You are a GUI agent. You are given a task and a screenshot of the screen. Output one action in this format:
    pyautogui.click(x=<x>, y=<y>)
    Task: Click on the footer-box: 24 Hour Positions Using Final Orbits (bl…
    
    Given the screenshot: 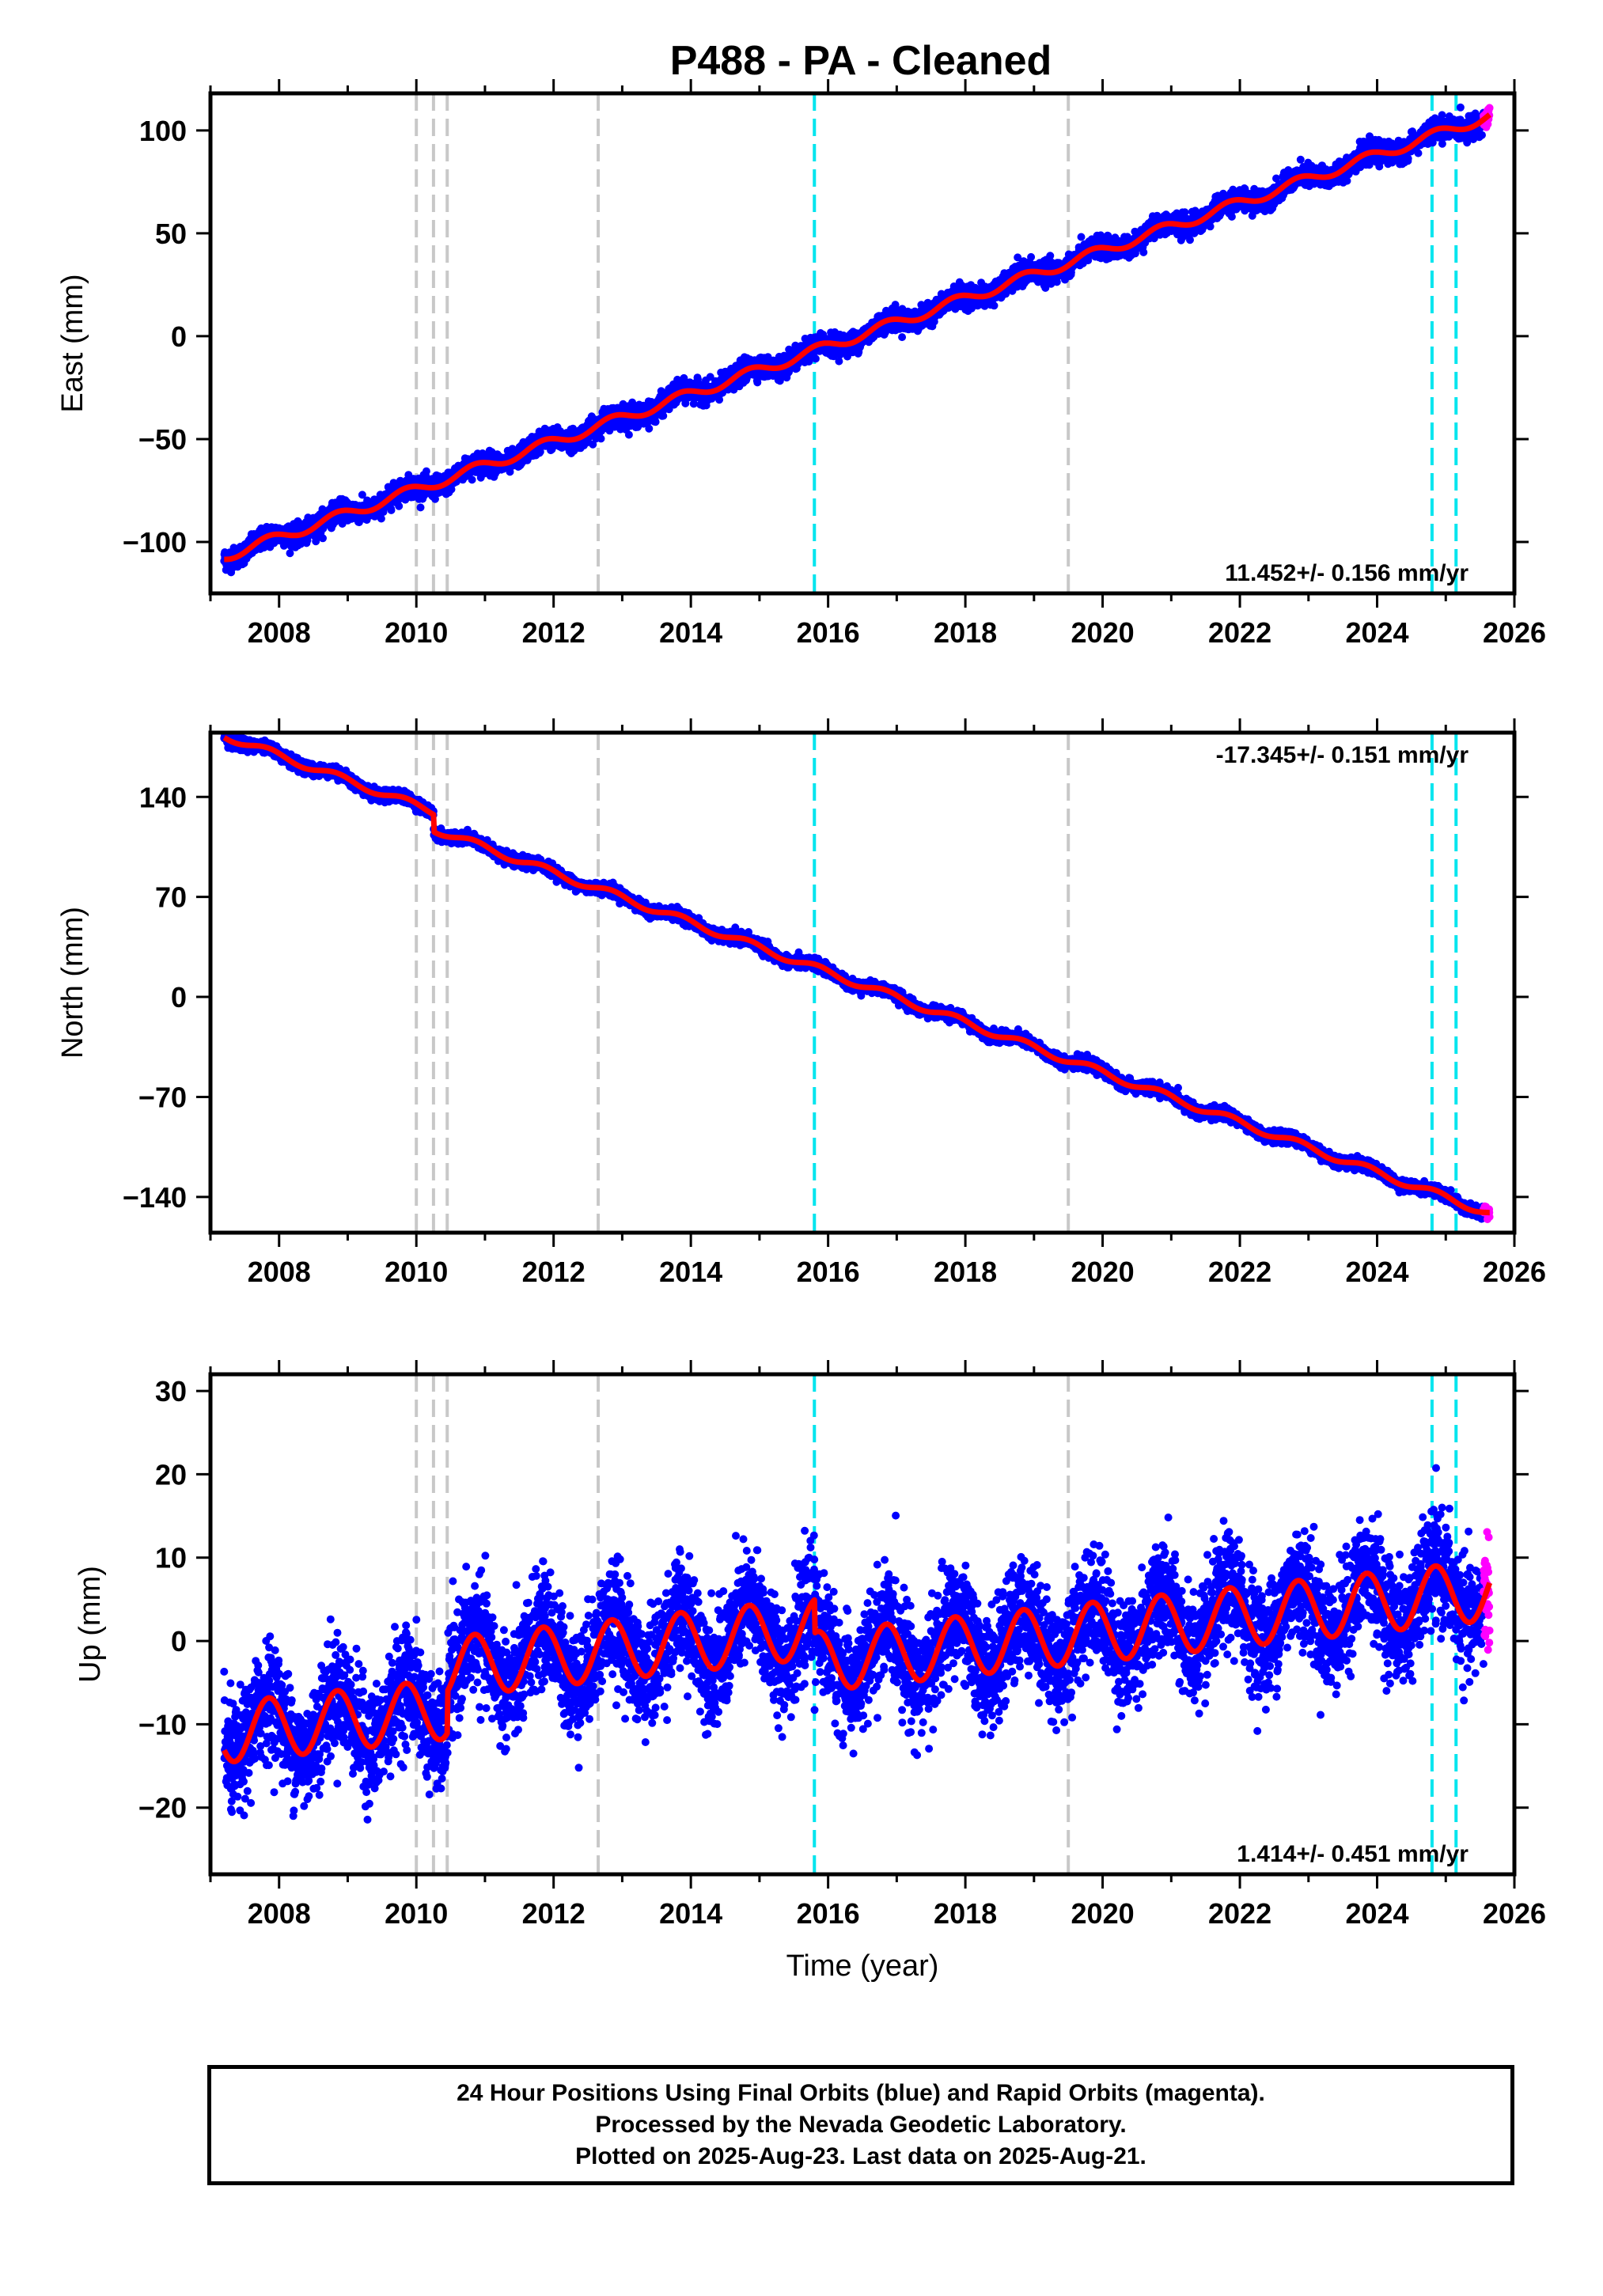 What is the action you would take?
    pyautogui.click(x=860, y=2125)
    